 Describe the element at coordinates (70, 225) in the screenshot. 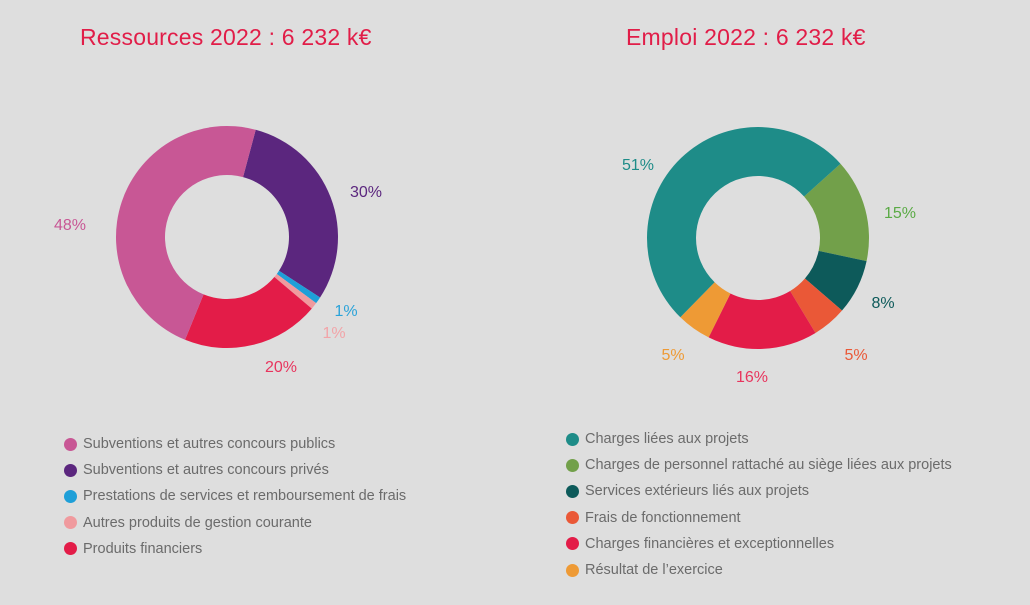

I see `slice-percent-label: 48%` at that location.